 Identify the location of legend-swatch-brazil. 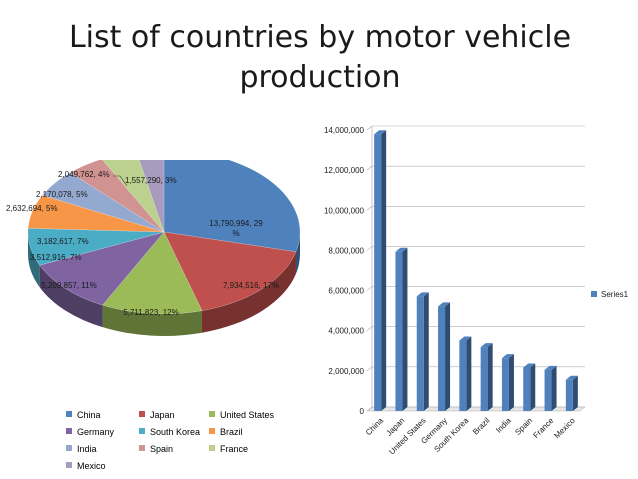
(212, 431).